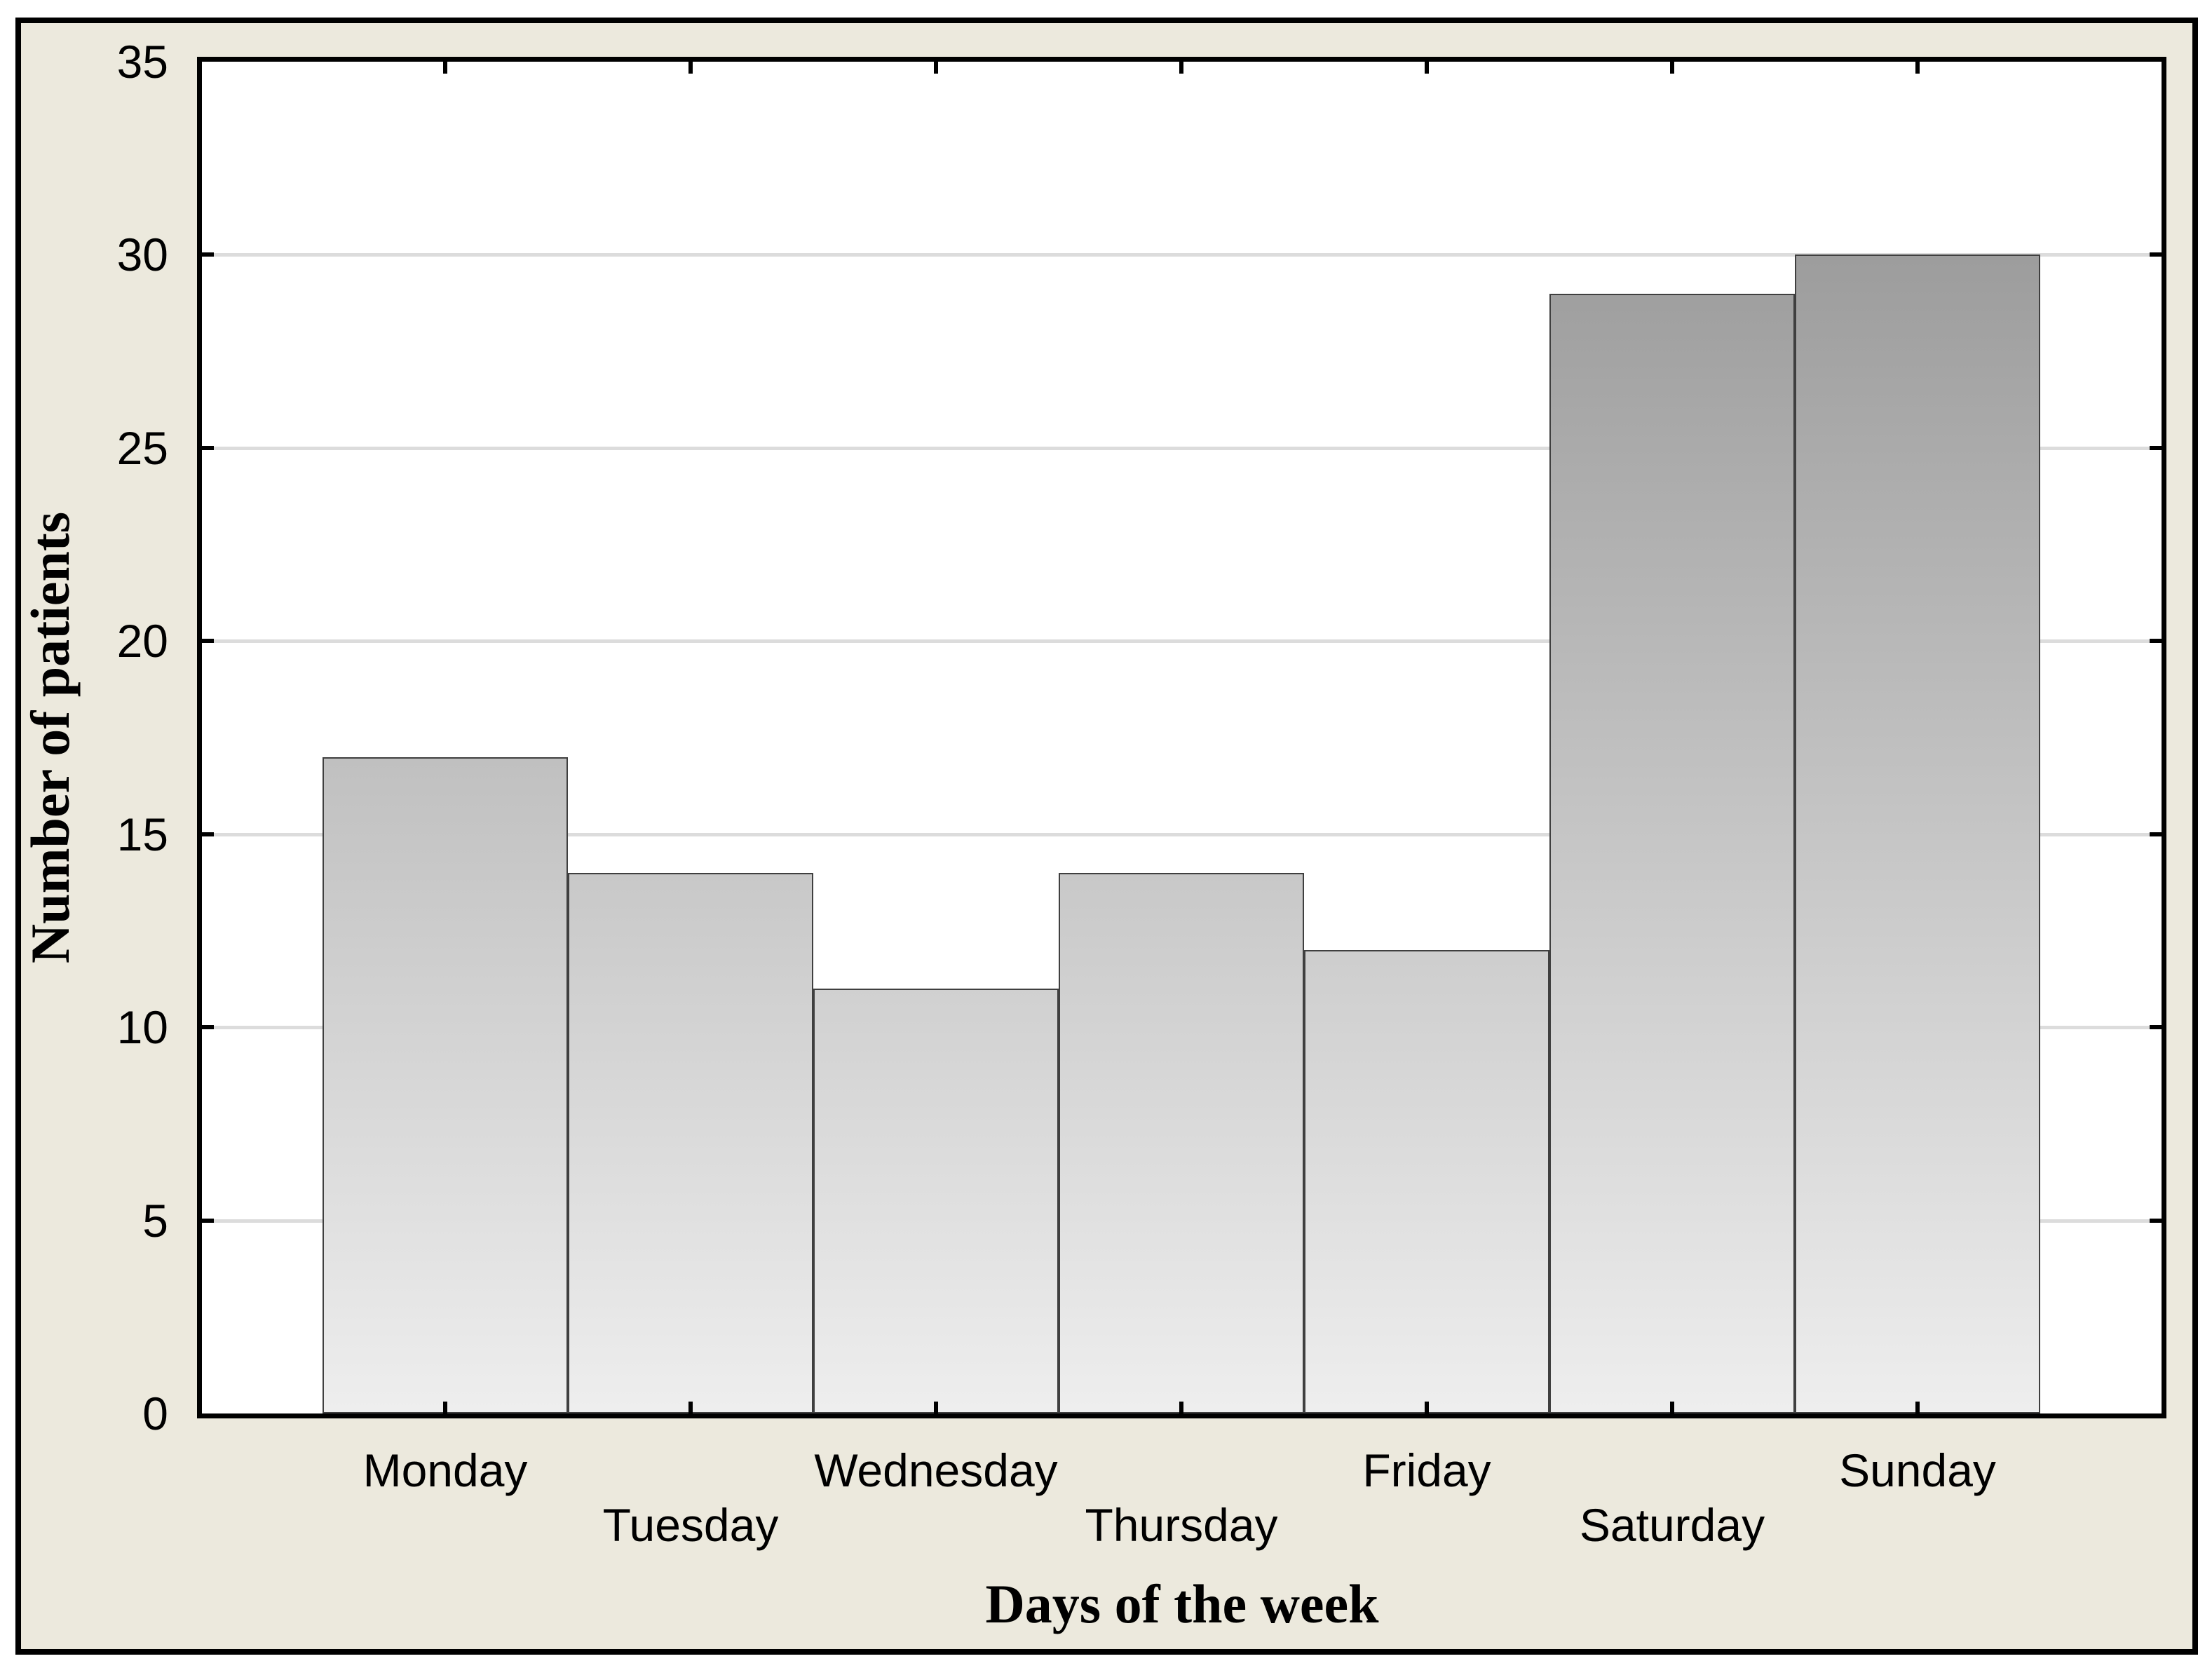 The image size is (2212, 1668). I want to click on y-axis-title: Number of patients, so click(50, 737).